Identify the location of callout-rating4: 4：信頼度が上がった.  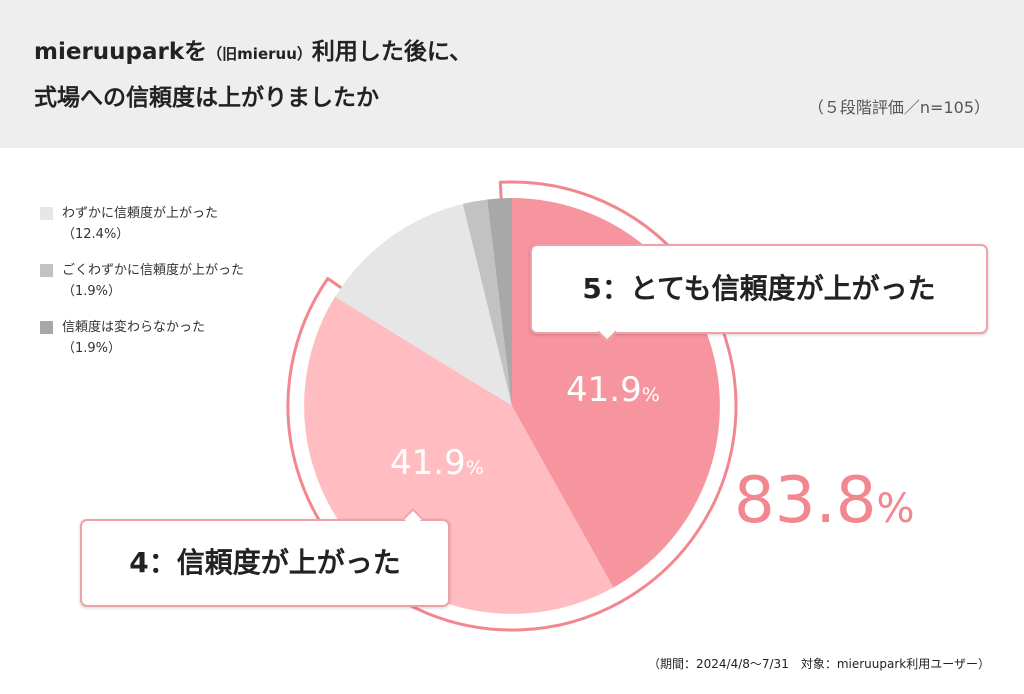
(265, 563).